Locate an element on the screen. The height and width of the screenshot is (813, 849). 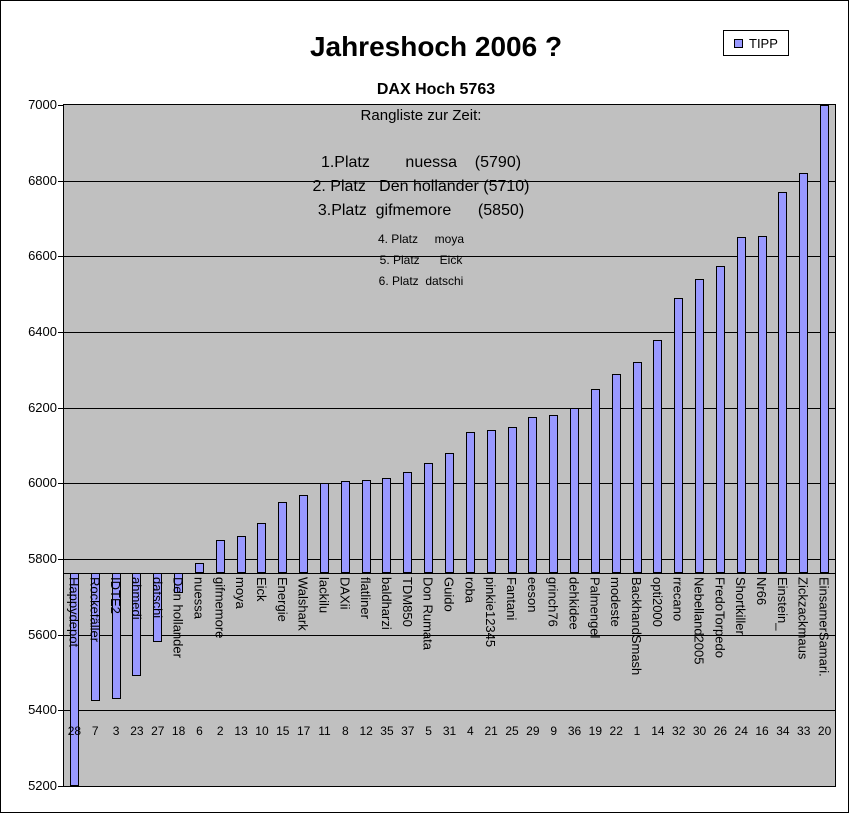
category-label: moya is located at coordinates (241, 592).